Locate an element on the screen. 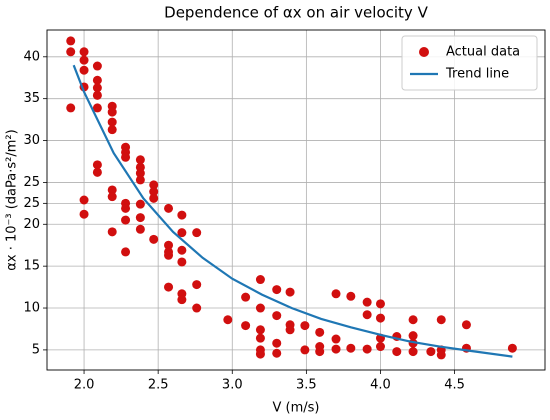 Image resolution: width=550 pixels, height=420 pixels. legend-swatch is located at coordinates (424, 52).